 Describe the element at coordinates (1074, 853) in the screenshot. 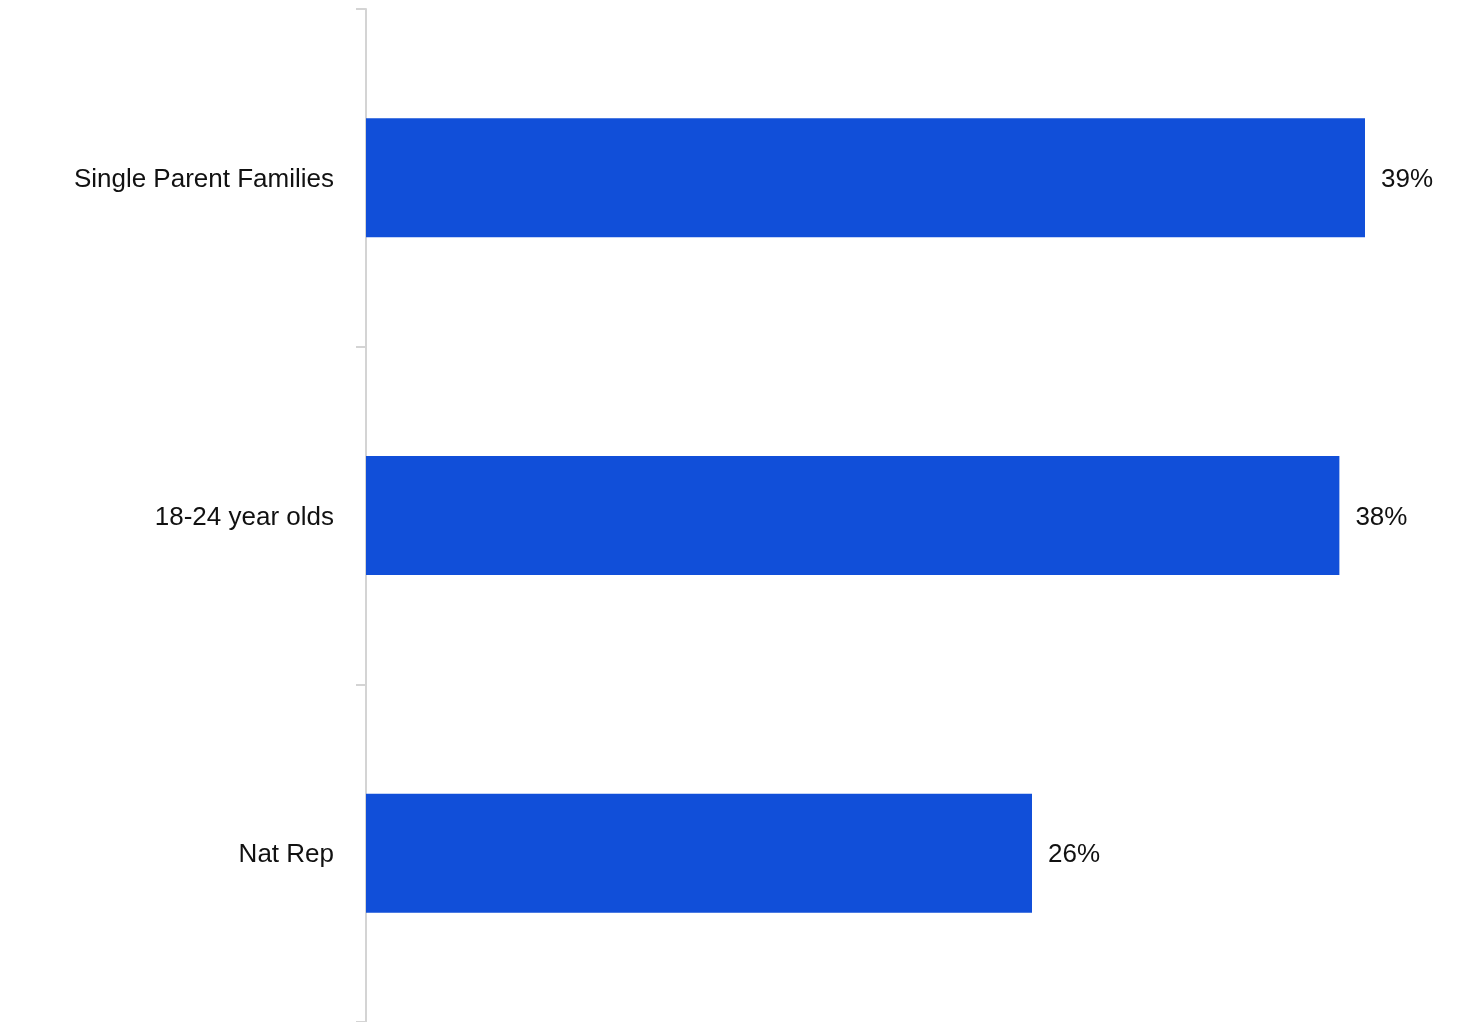

I see `data-label: 26%` at that location.